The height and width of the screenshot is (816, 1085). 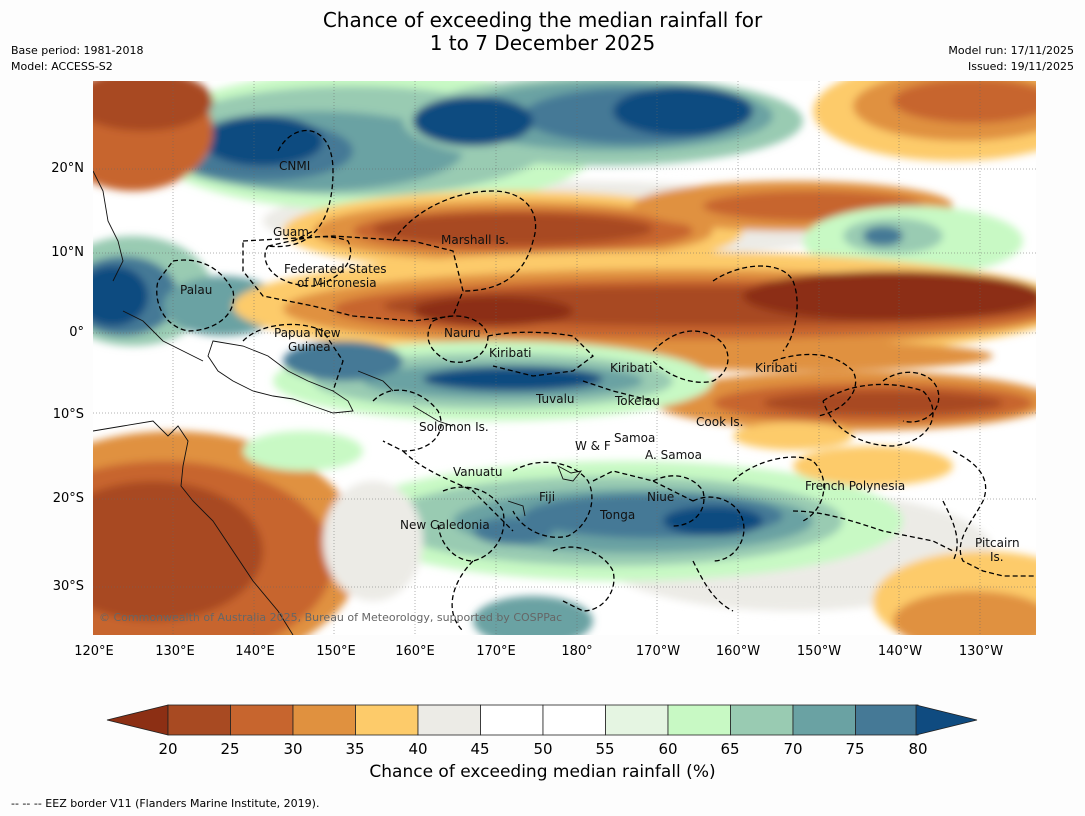 I want to click on colorbar-tick: 70, so click(x=793, y=749).